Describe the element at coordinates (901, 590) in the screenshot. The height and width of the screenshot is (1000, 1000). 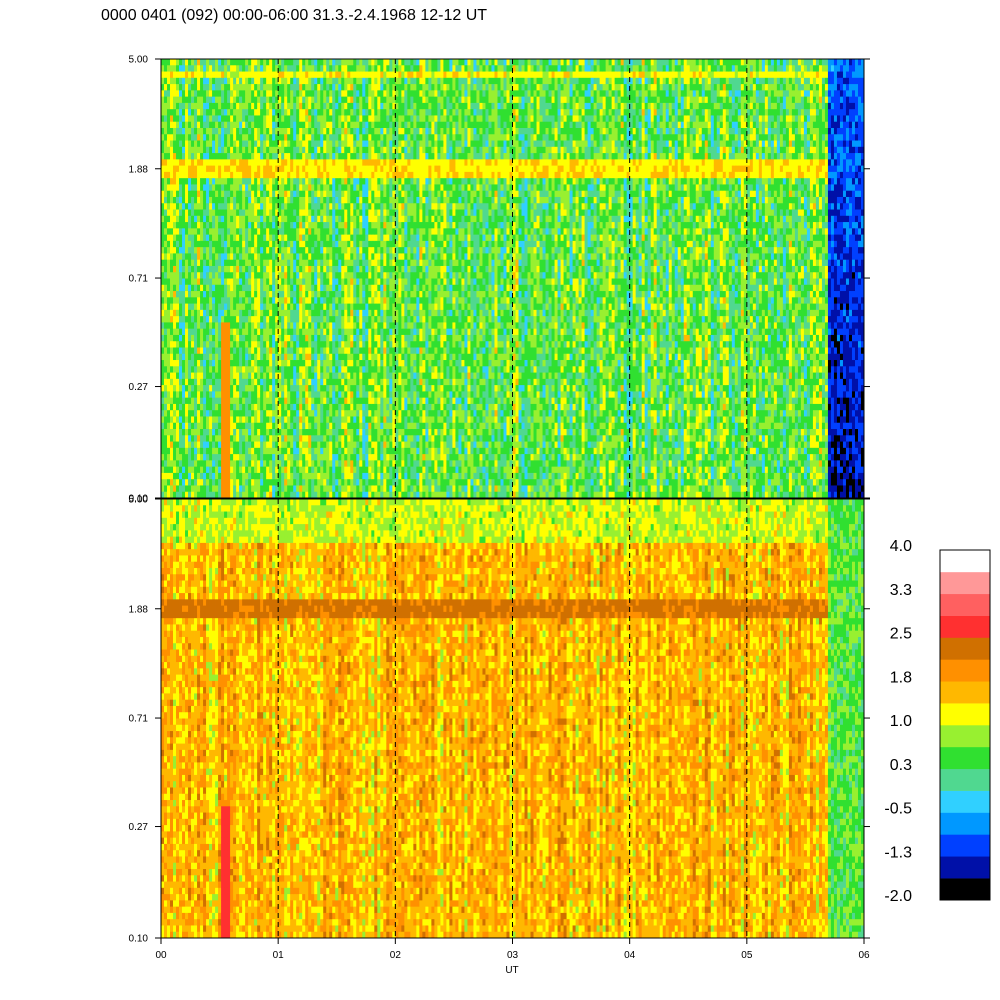
I see `colorbar-label: 3.3` at that location.